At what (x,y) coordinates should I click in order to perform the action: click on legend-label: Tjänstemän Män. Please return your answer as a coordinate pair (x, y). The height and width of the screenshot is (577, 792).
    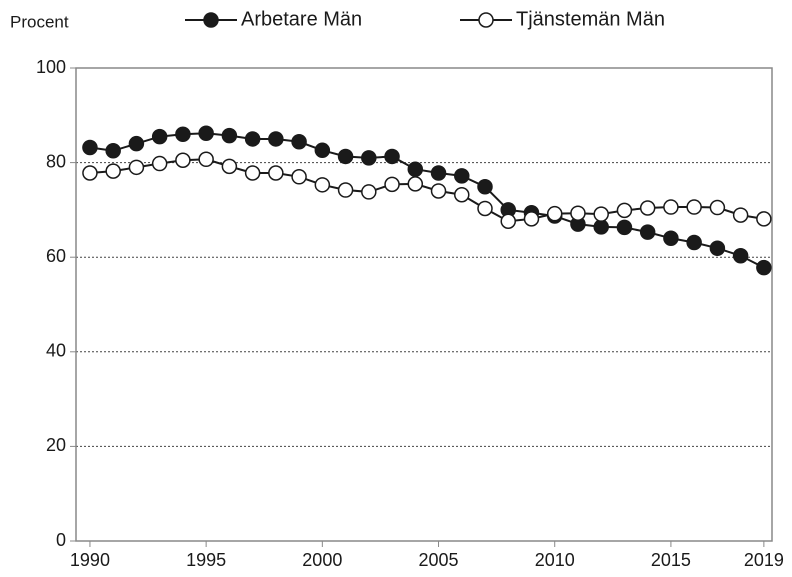
    Looking at the image, I should click on (590, 19).